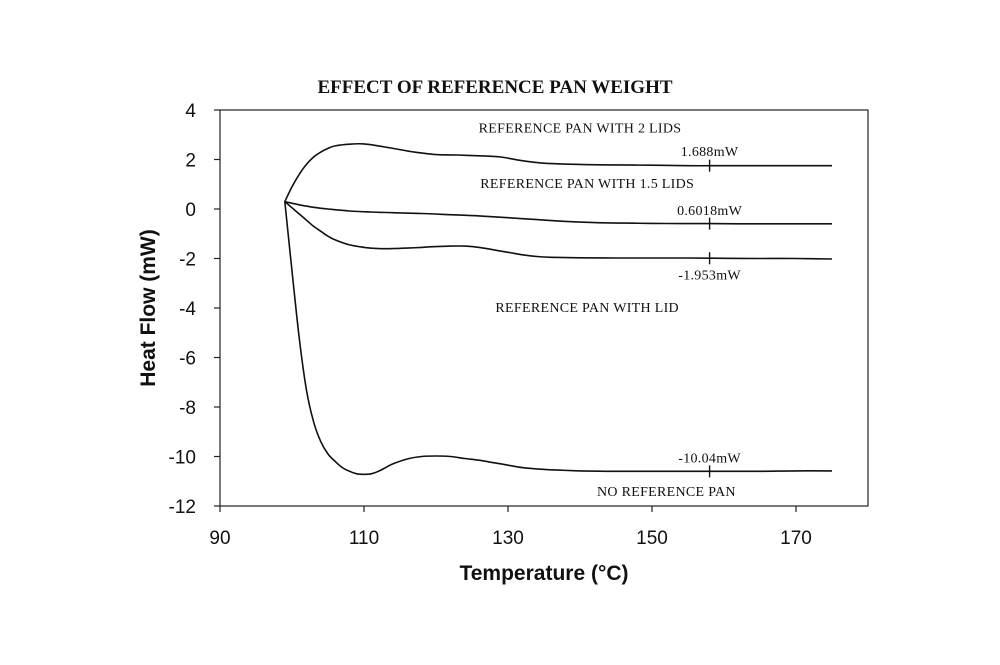 Image resolution: width=1000 pixels, height=665 pixels. What do you see at coordinates (710, 152) in the screenshot?
I see `annotation-1-688mw: 1.688mW` at bounding box center [710, 152].